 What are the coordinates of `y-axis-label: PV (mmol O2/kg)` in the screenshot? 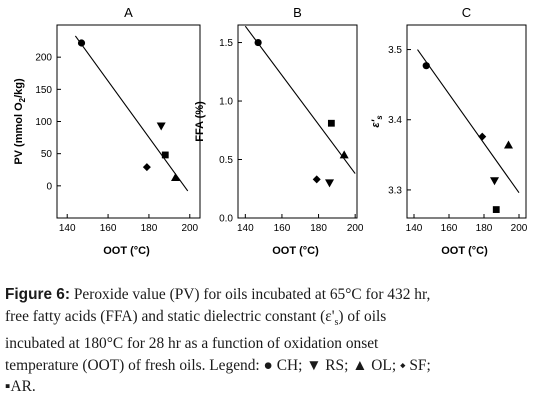 It's located at (20, 121).